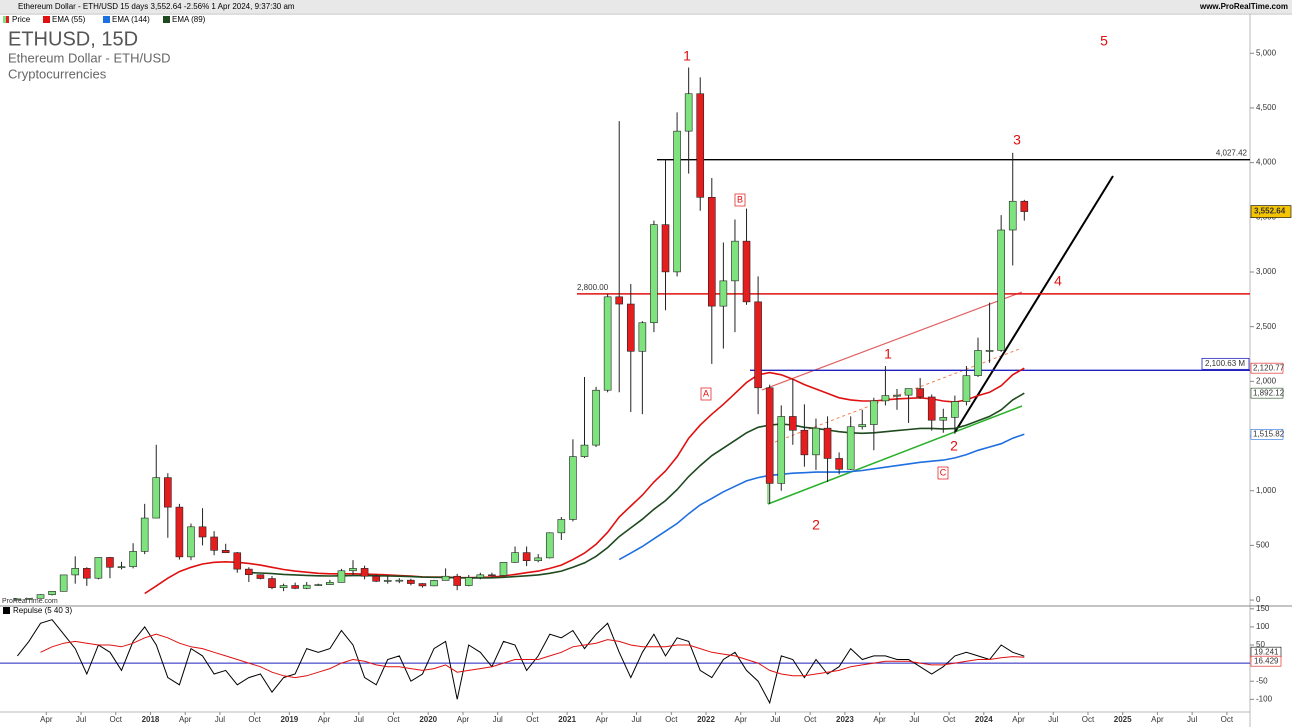 The width and height of the screenshot is (1292, 727). What do you see at coordinates (1260, 644) in the screenshot?
I see `y-tick-label: 50` at bounding box center [1260, 644].